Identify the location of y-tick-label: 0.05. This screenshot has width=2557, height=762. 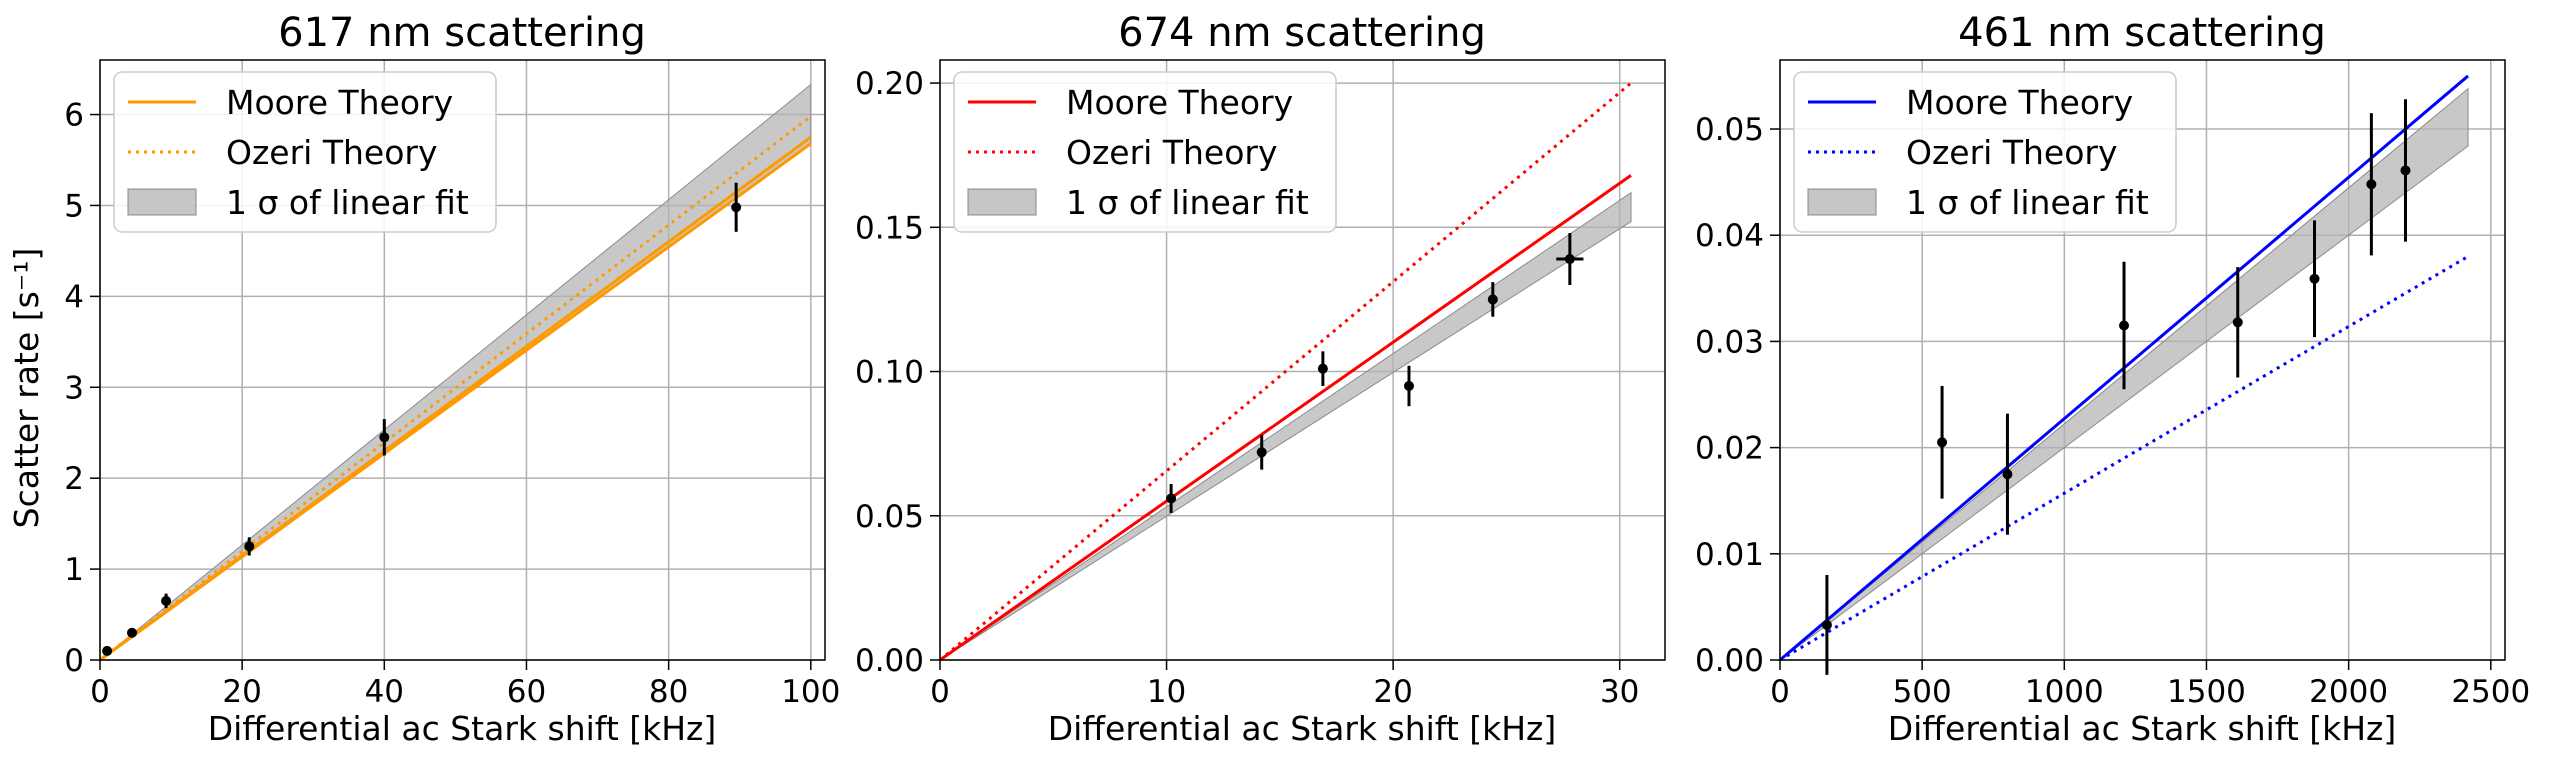
(889, 517).